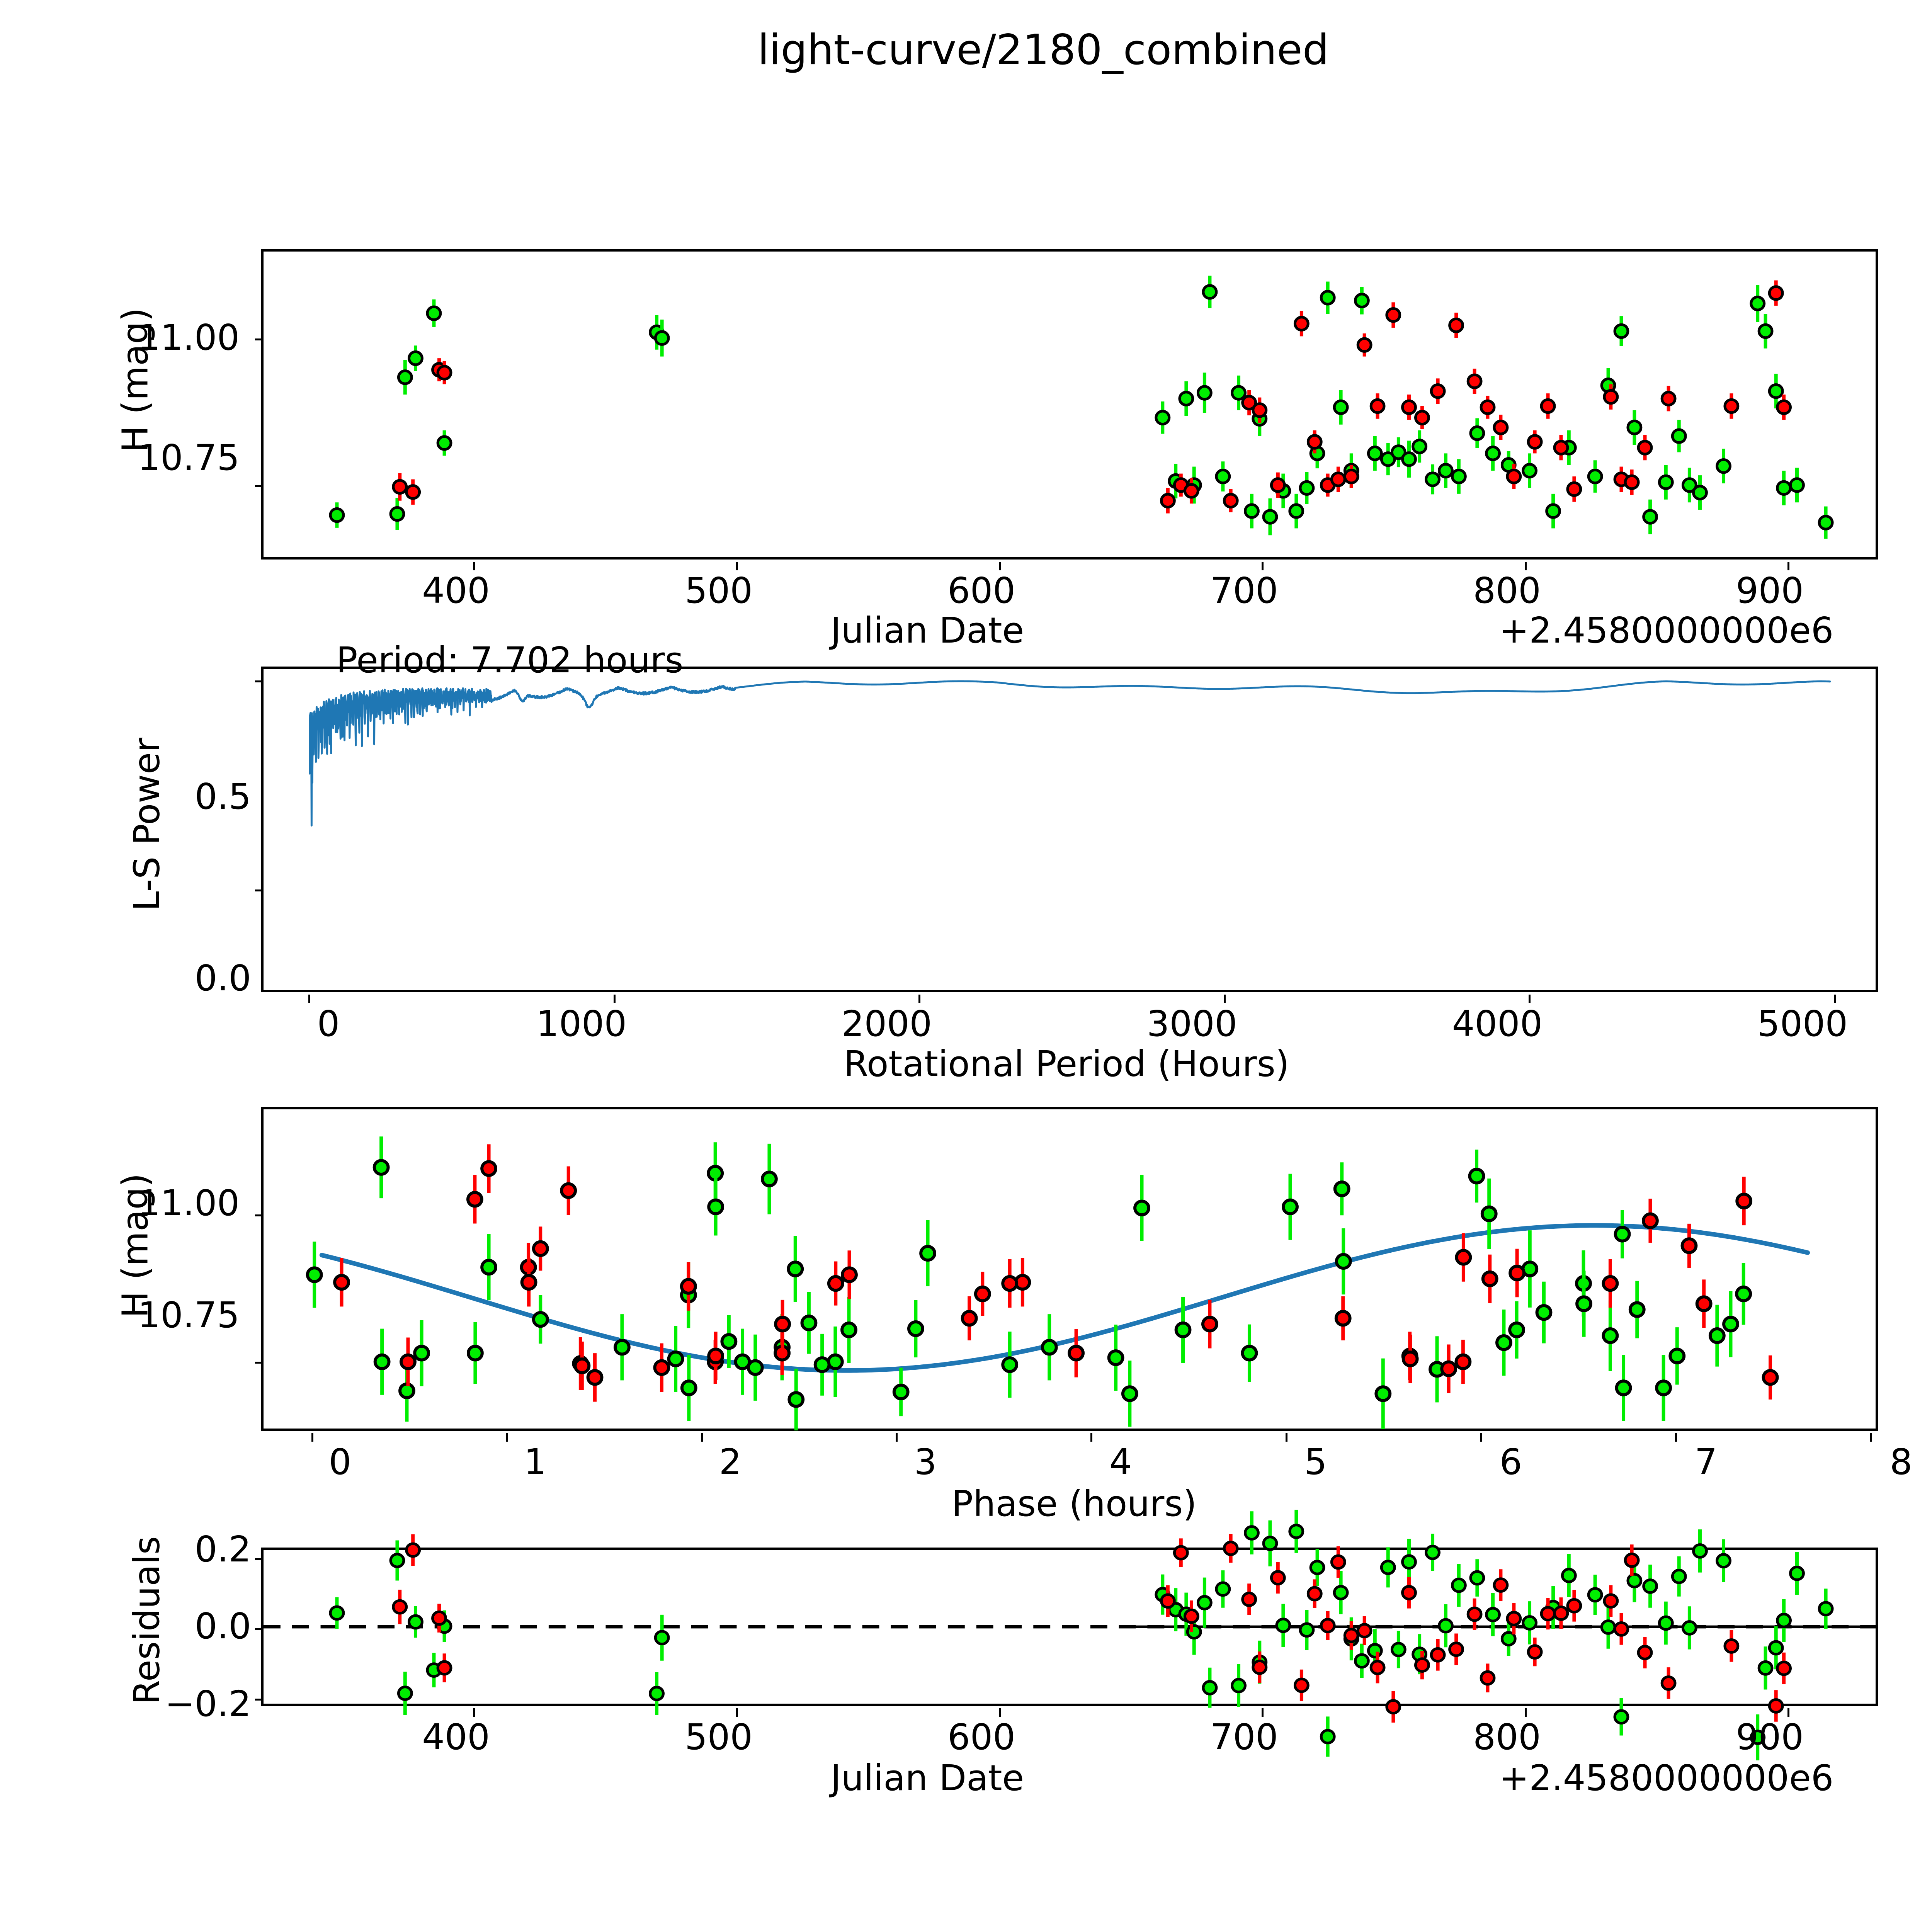  What do you see at coordinates (1770, 590) in the screenshot?
I see `lightcurve-xtick-900: 900` at bounding box center [1770, 590].